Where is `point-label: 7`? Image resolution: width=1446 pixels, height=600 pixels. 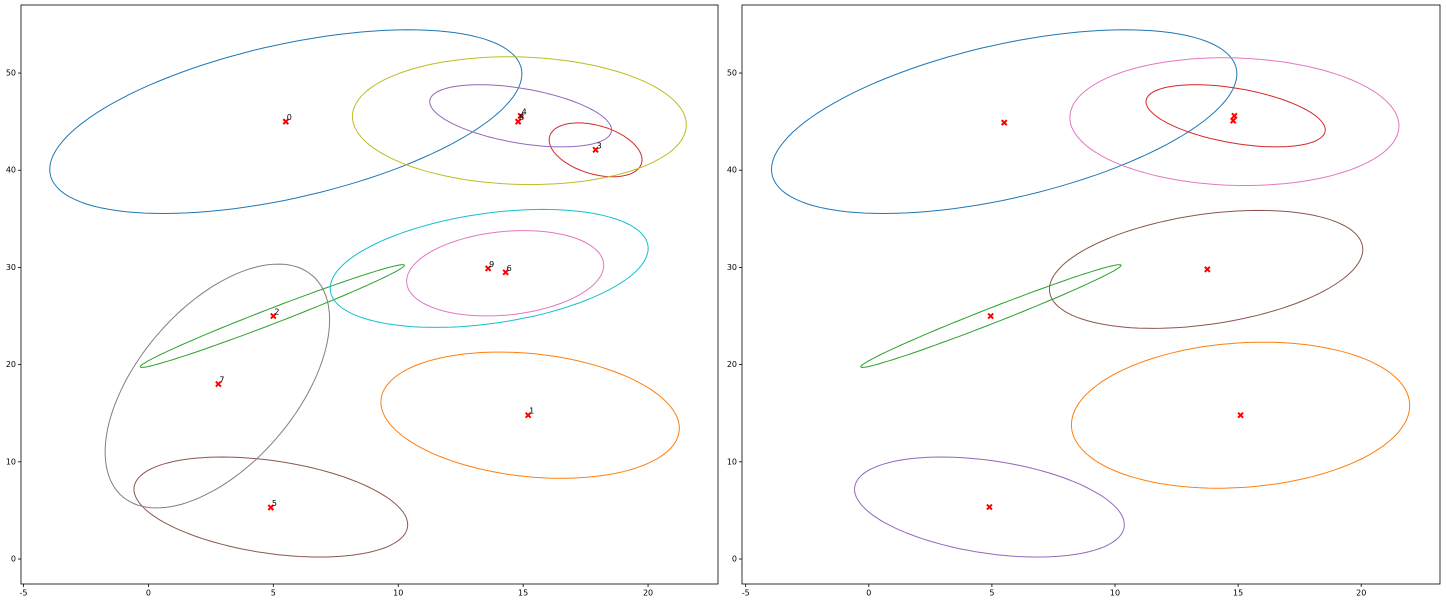 point-label: 7 is located at coordinates (221, 380).